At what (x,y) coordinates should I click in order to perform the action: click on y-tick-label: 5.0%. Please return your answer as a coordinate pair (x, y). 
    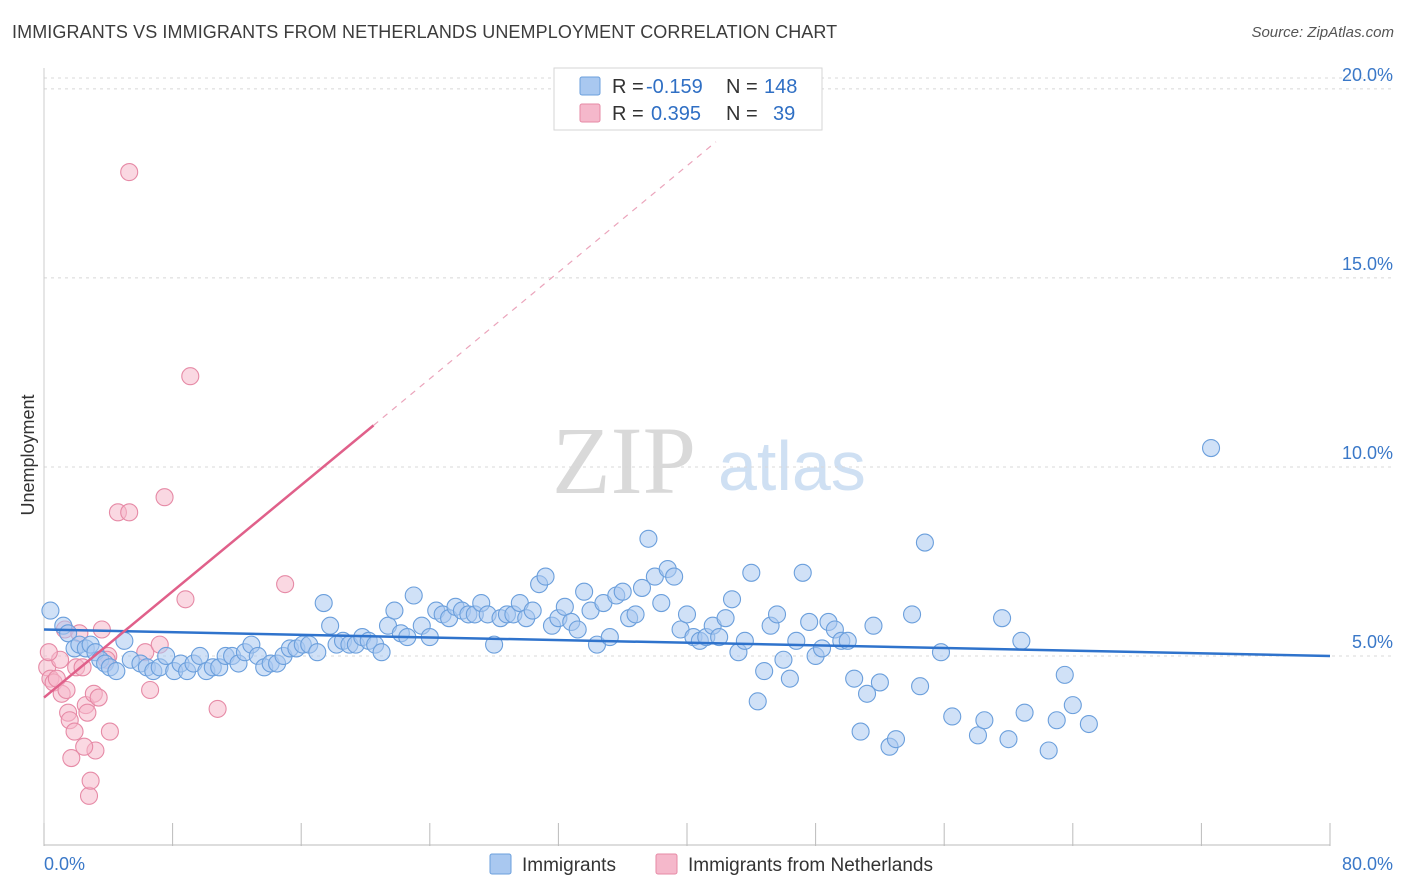
    Looking at the image, I should click on (1372, 642).